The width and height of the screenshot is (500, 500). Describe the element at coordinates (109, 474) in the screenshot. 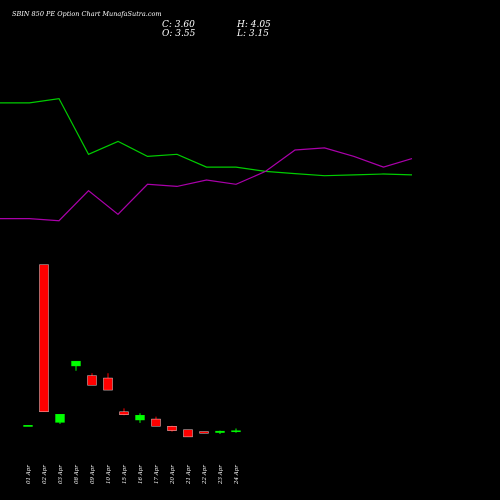

I see `x-tick-label: 10 Apr` at that location.